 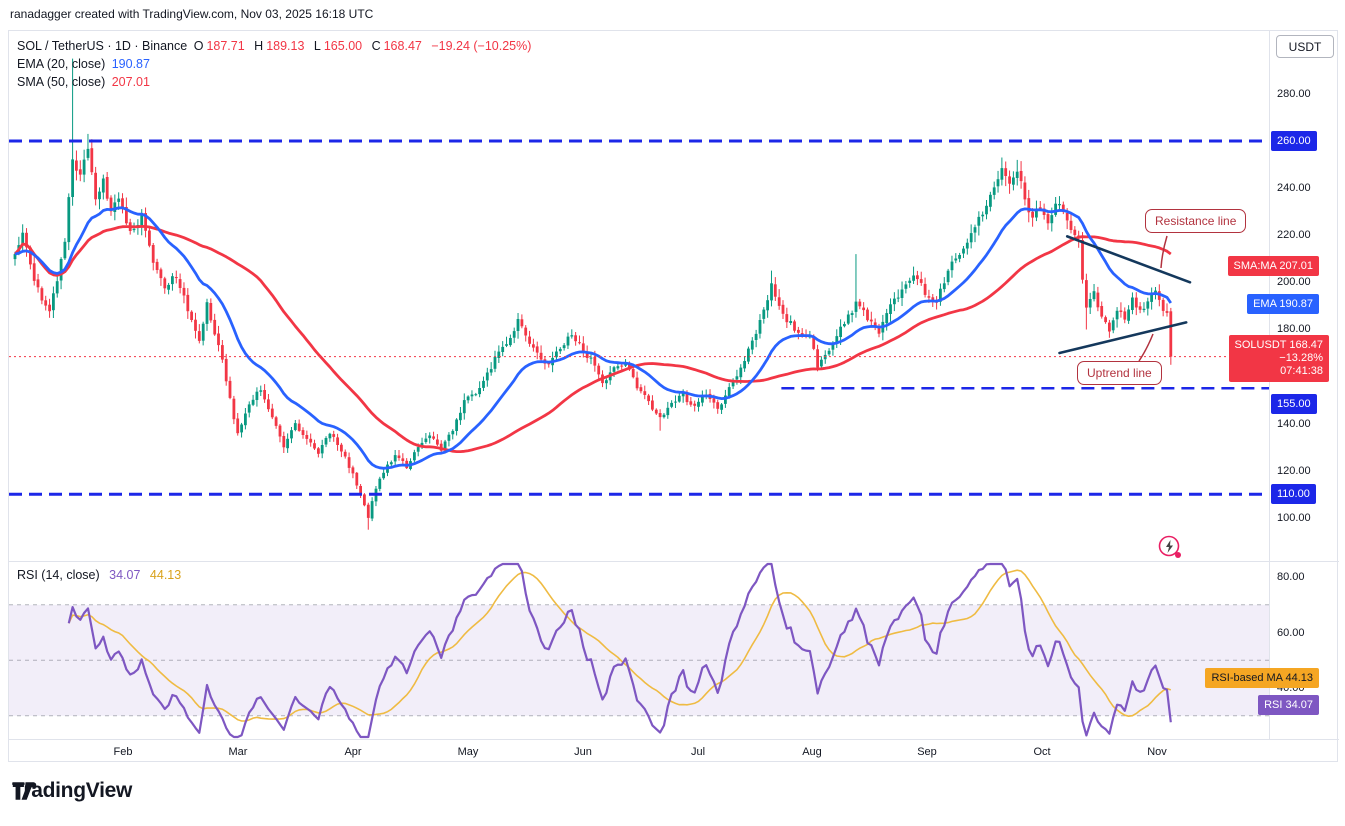 I want to click on ema-legend-value: 190.87, so click(x=130, y=64).